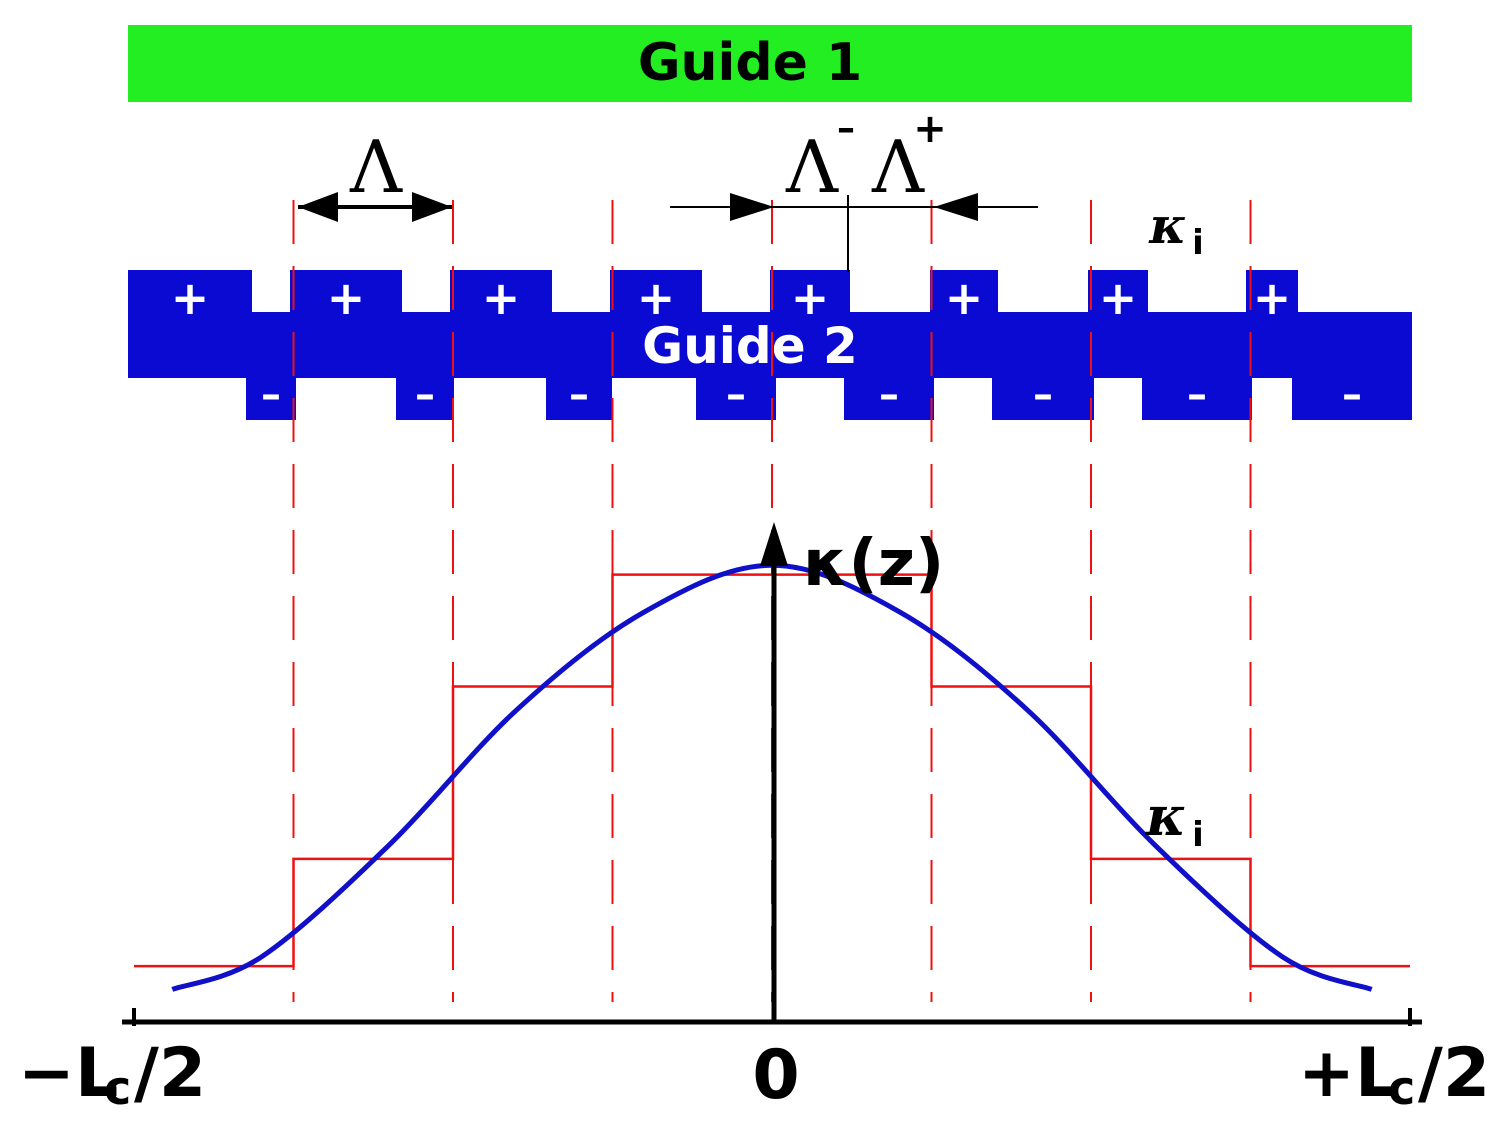 The width and height of the screenshot is (1502, 1141). Describe the element at coordinates (170, 1073) in the screenshot. I see `x-tick-left-tail: /2` at that location.